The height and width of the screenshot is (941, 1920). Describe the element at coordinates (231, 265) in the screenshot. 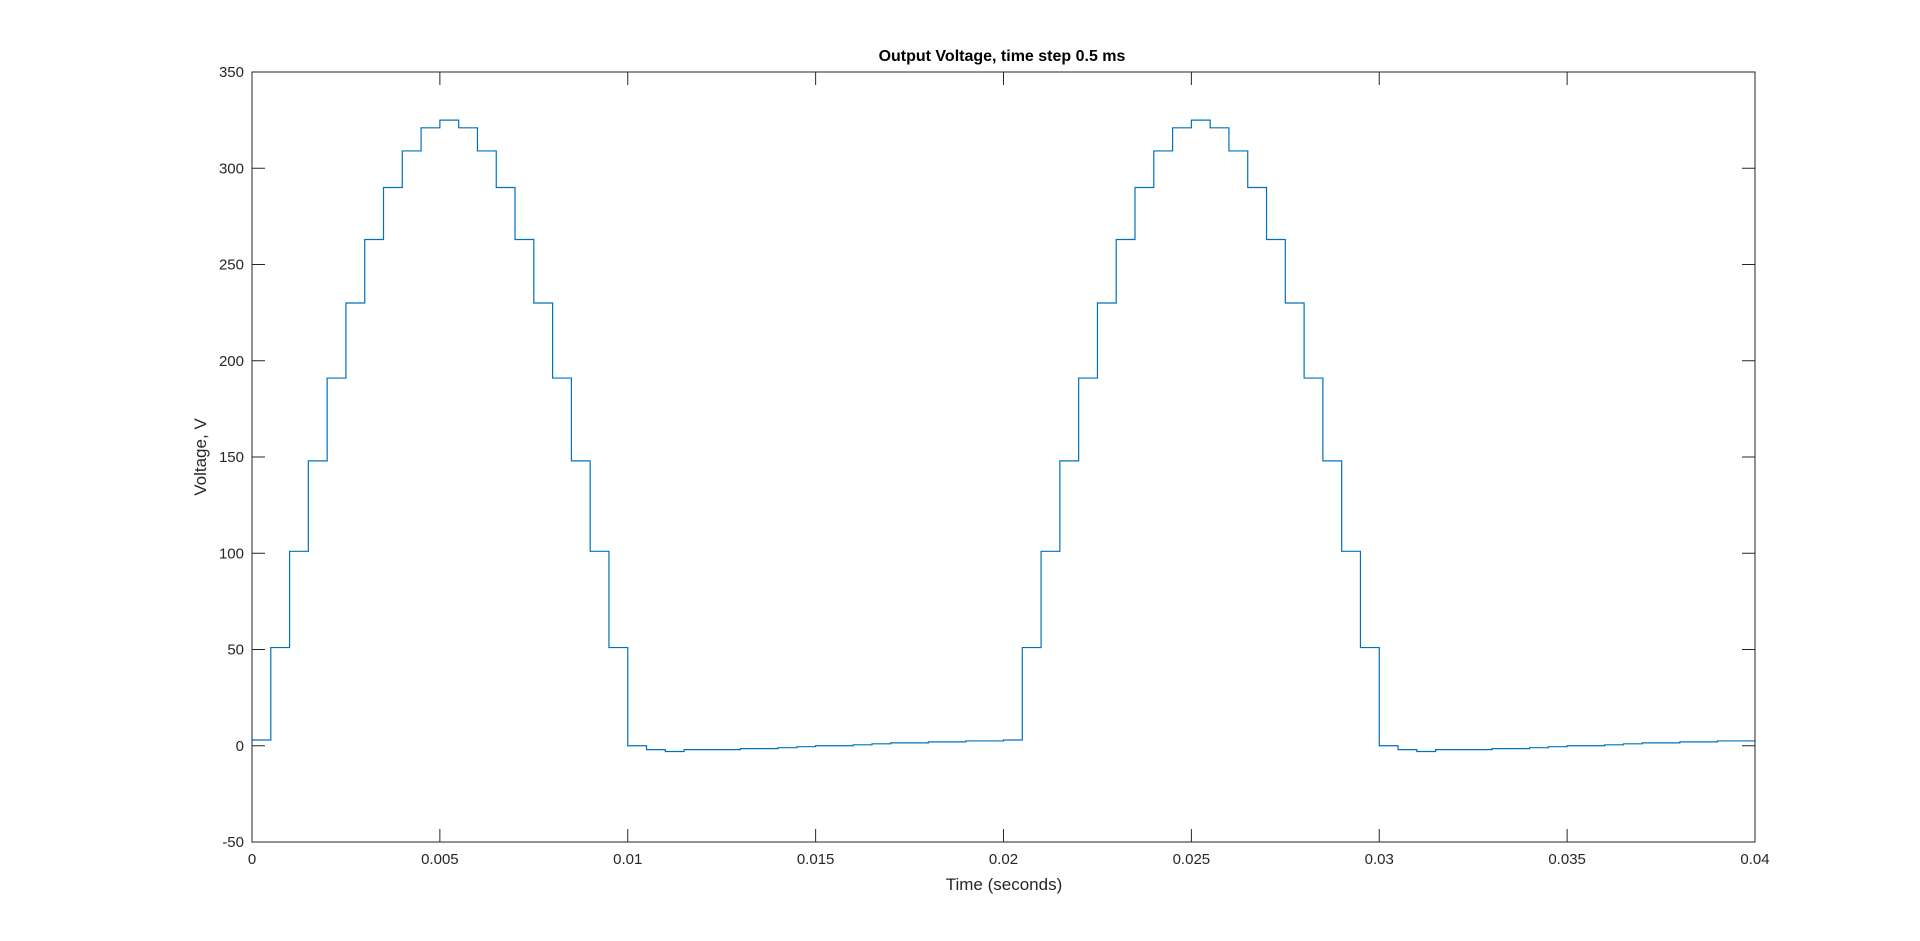

I see `y-tick-label: 250` at that location.